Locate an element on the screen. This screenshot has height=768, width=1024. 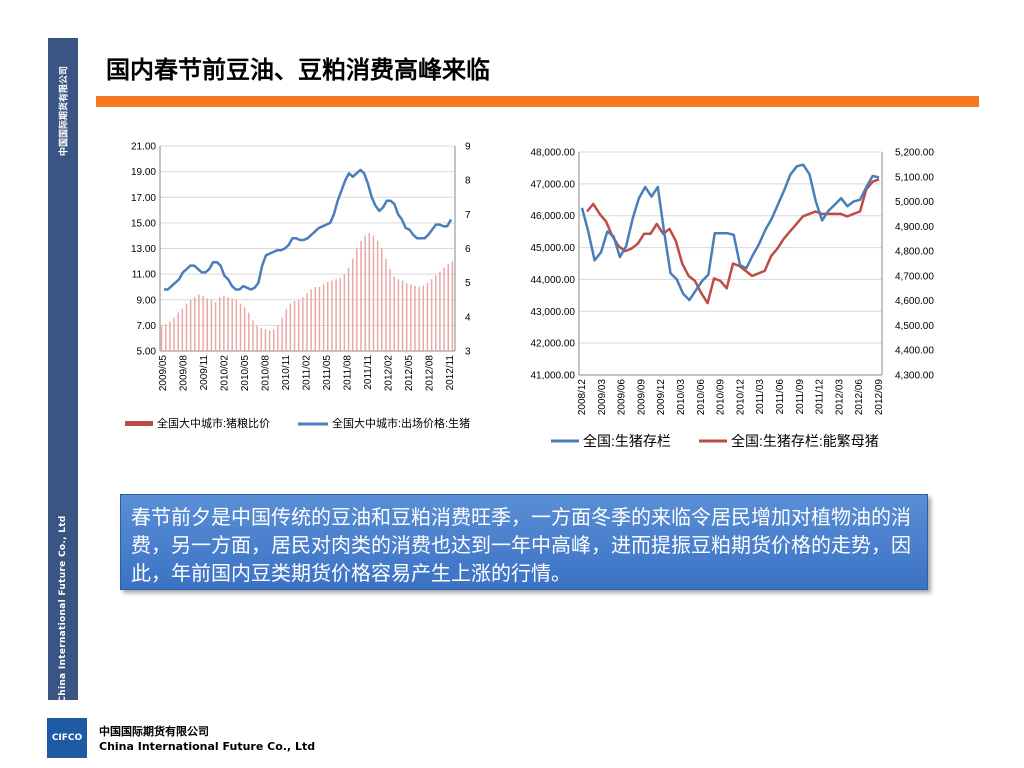
x-tick-label: 2012/06 is located at coordinates (859, 397).